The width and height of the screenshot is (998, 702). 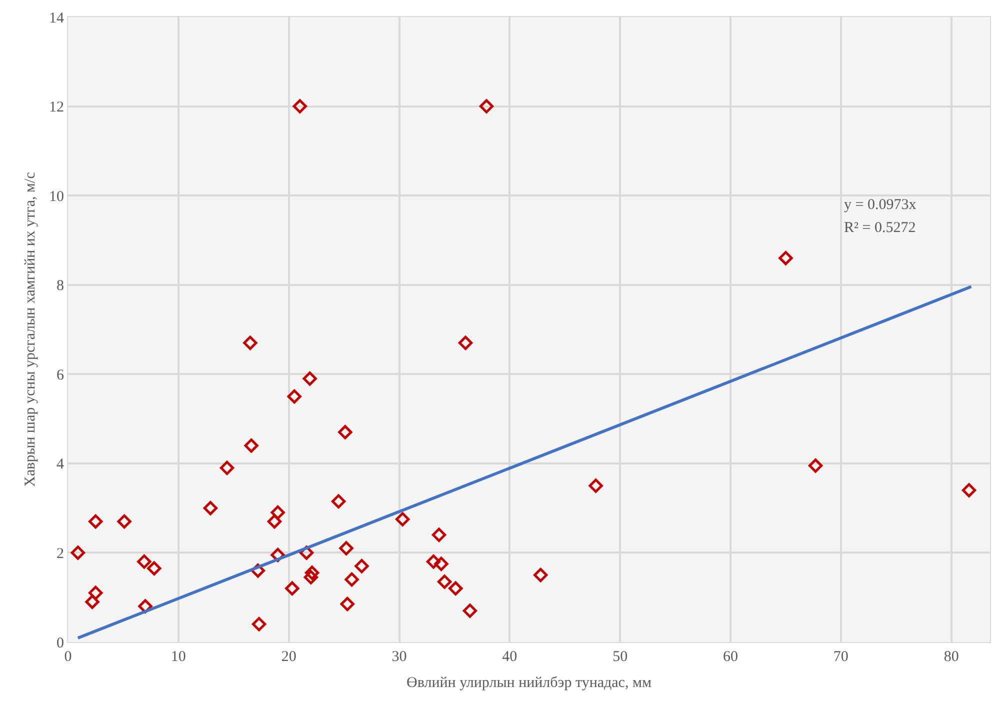 I want to click on y-tick-label: 10, so click(x=56, y=196).